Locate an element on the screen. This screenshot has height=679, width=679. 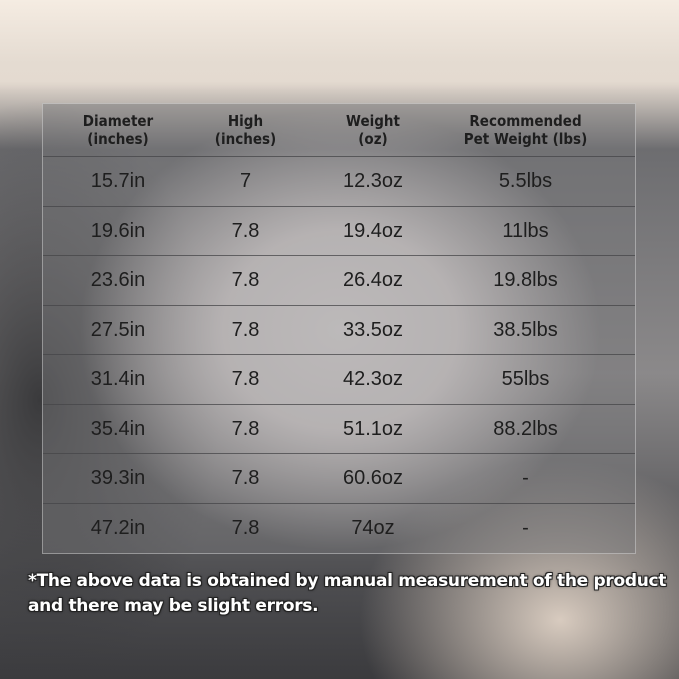
table-row: 31.4in 7.8 42.3oz 55lbs is located at coordinates (339, 379).